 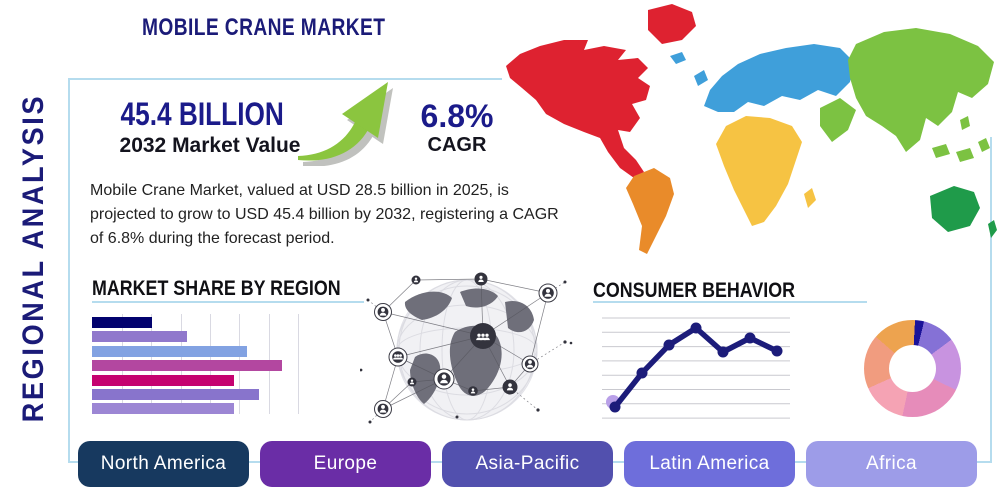 I want to click on market-share-underline, so click(x=228, y=302).